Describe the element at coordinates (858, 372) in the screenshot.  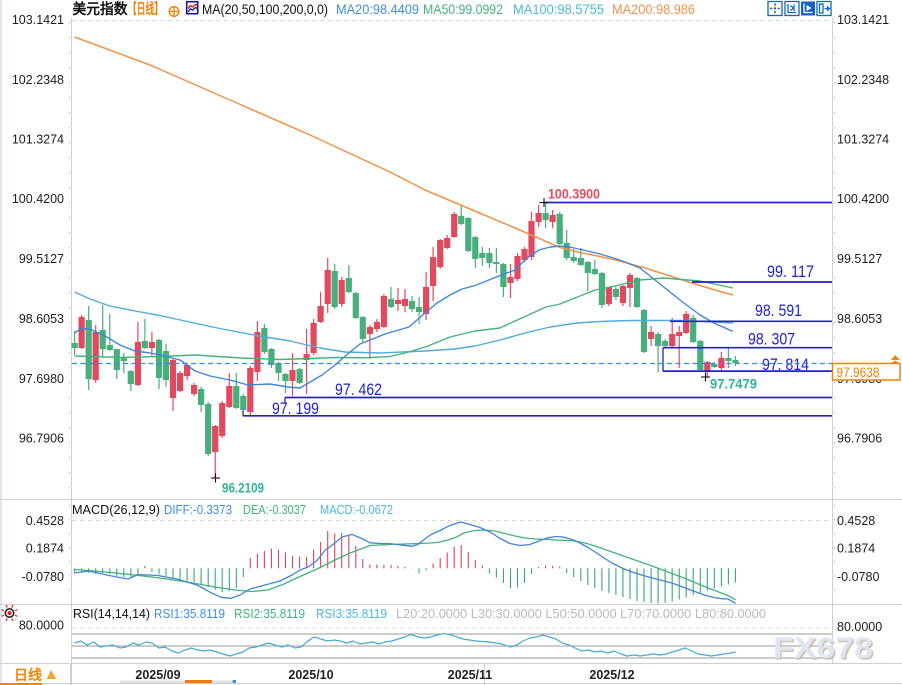
I see `svg-text: 97.9638` at that location.